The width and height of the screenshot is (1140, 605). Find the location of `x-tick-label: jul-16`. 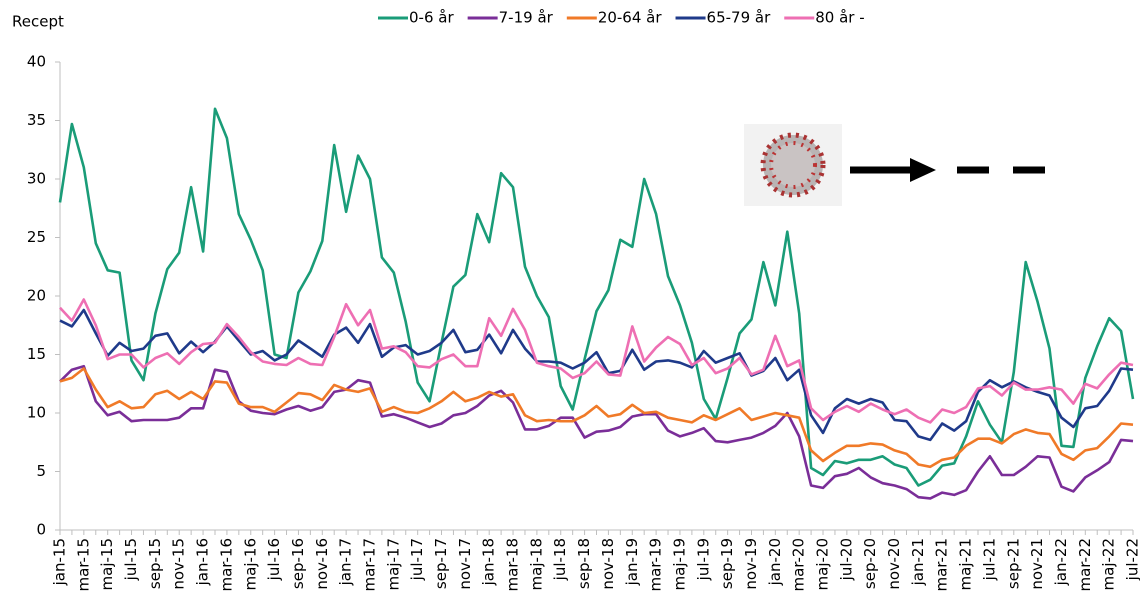

x-tick-label: jul-16 is located at coordinates (274, 559).